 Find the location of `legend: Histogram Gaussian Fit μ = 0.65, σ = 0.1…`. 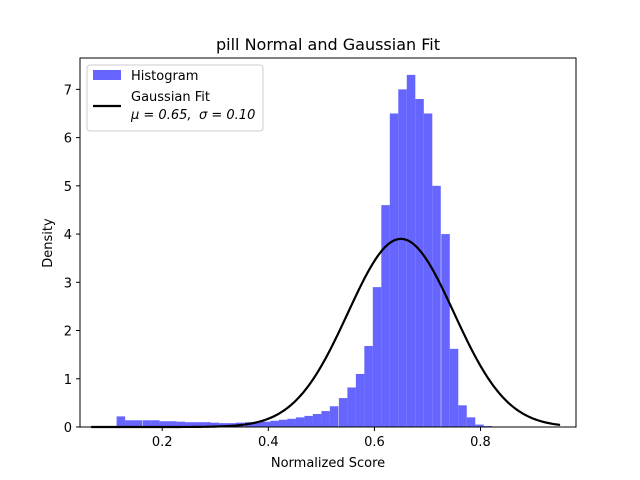

legend: Histogram Gaussian Fit μ = 0.65, σ = 0.1… is located at coordinates (175, 98).